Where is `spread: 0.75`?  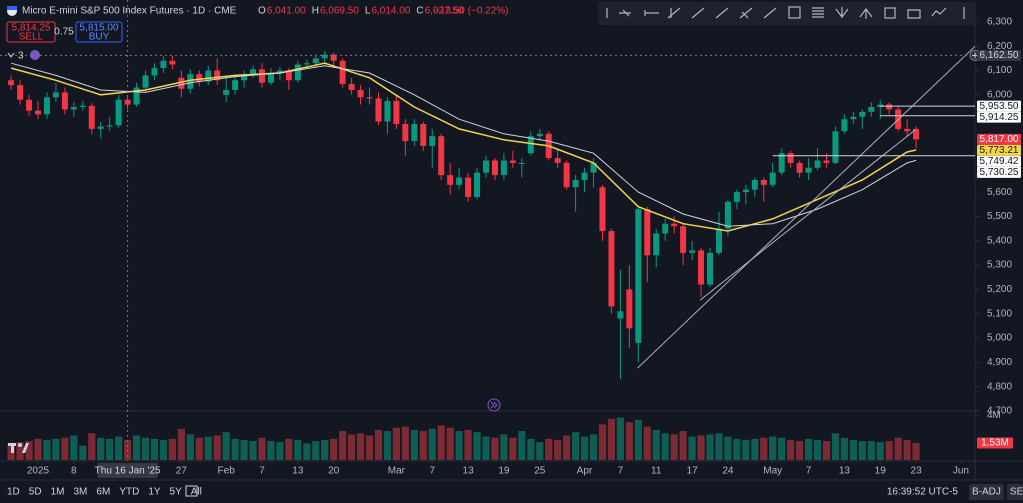
spread: 0.75 is located at coordinates (64, 32).